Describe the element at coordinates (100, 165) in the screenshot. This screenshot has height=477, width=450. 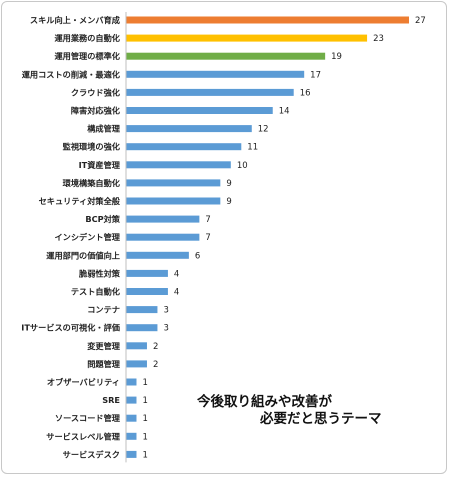
I see `category-label: IT資産管理` at that location.